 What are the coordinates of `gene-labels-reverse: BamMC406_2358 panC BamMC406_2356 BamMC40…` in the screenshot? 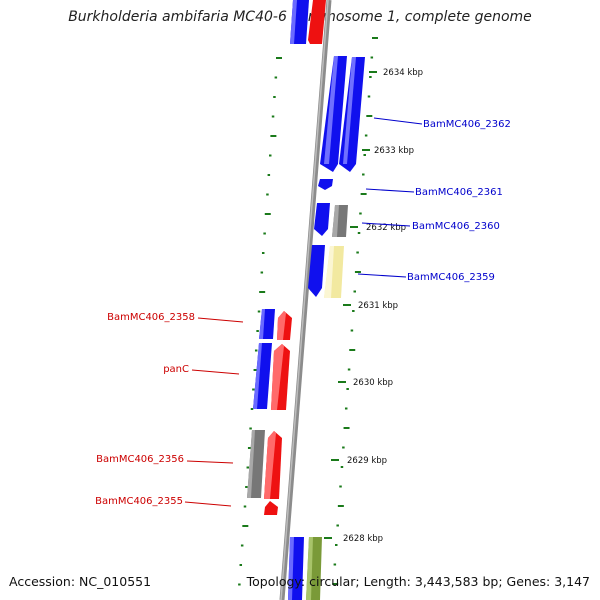 It's located at (145, 409).